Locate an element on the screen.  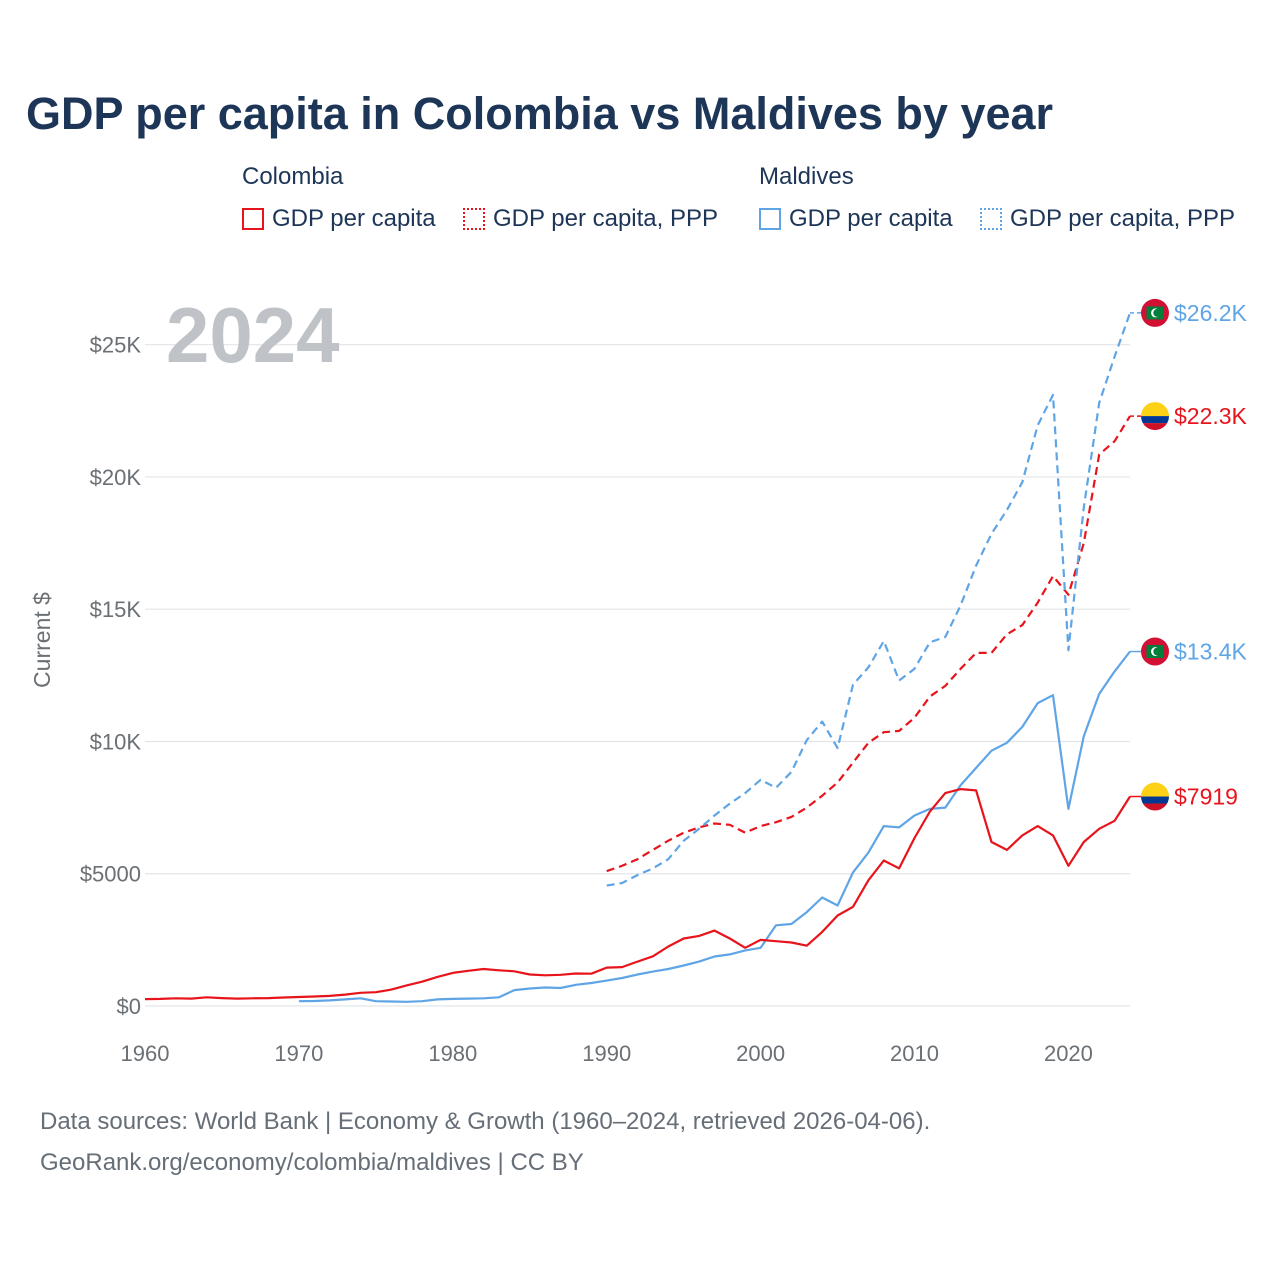
legend-swatch-dotted-blue is located at coordinates (991, 219).